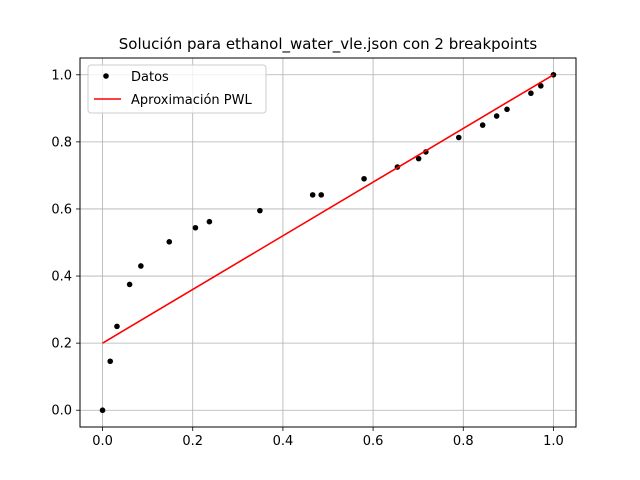 This screenshot has height=480, width=640. I want to click on y-tick-label: 1.0, so click(61, 75).